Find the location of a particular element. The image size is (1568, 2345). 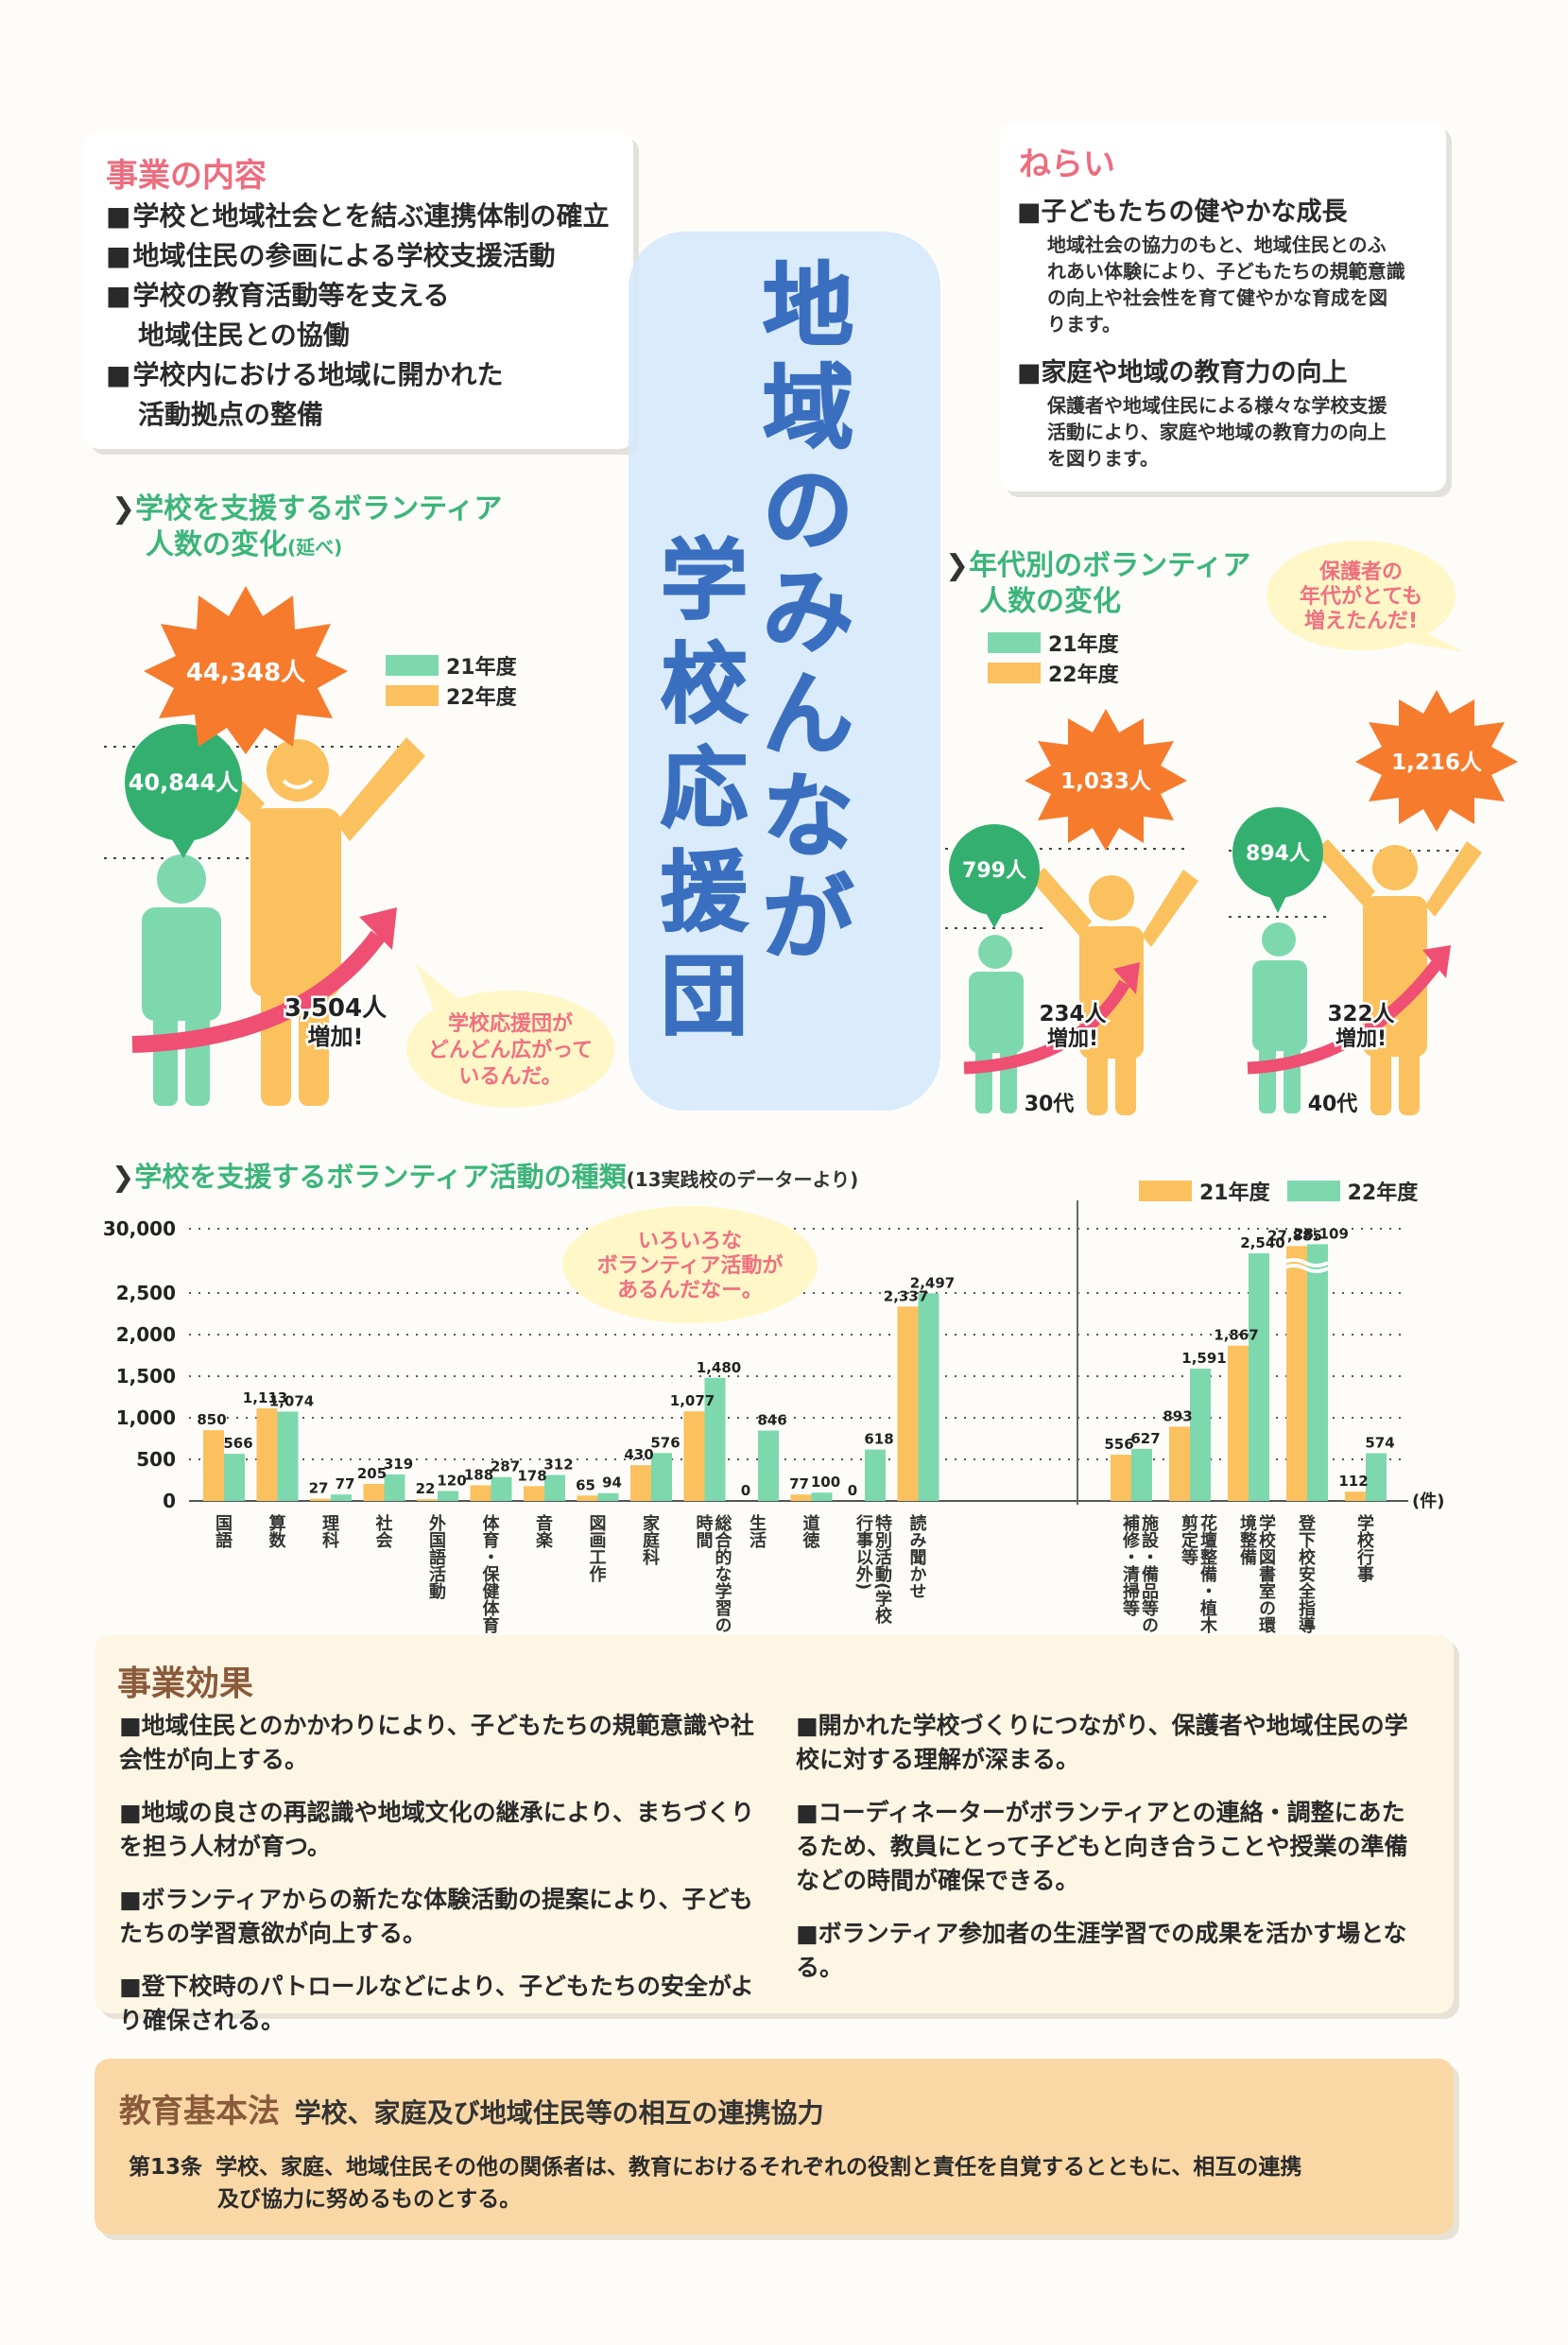

chevron-right-icon: ❯ is located at coordinates (123, 1177).